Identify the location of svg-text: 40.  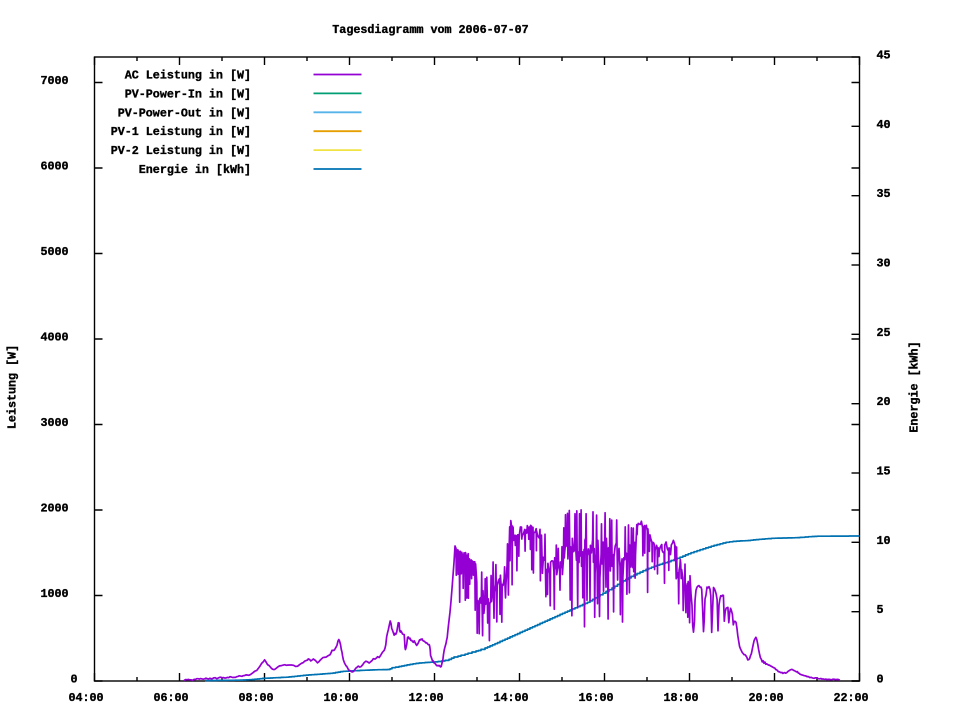
(884, 125).